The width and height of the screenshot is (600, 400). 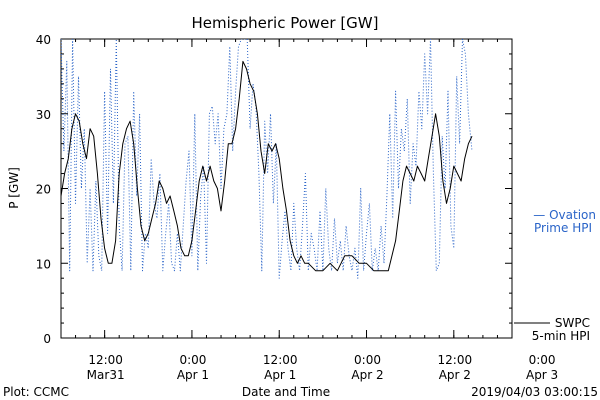 What do you see at coordinates (43, 40) in the screenshot?
I see `y-tick-label-40: 40` at bounding box center [43, 40].